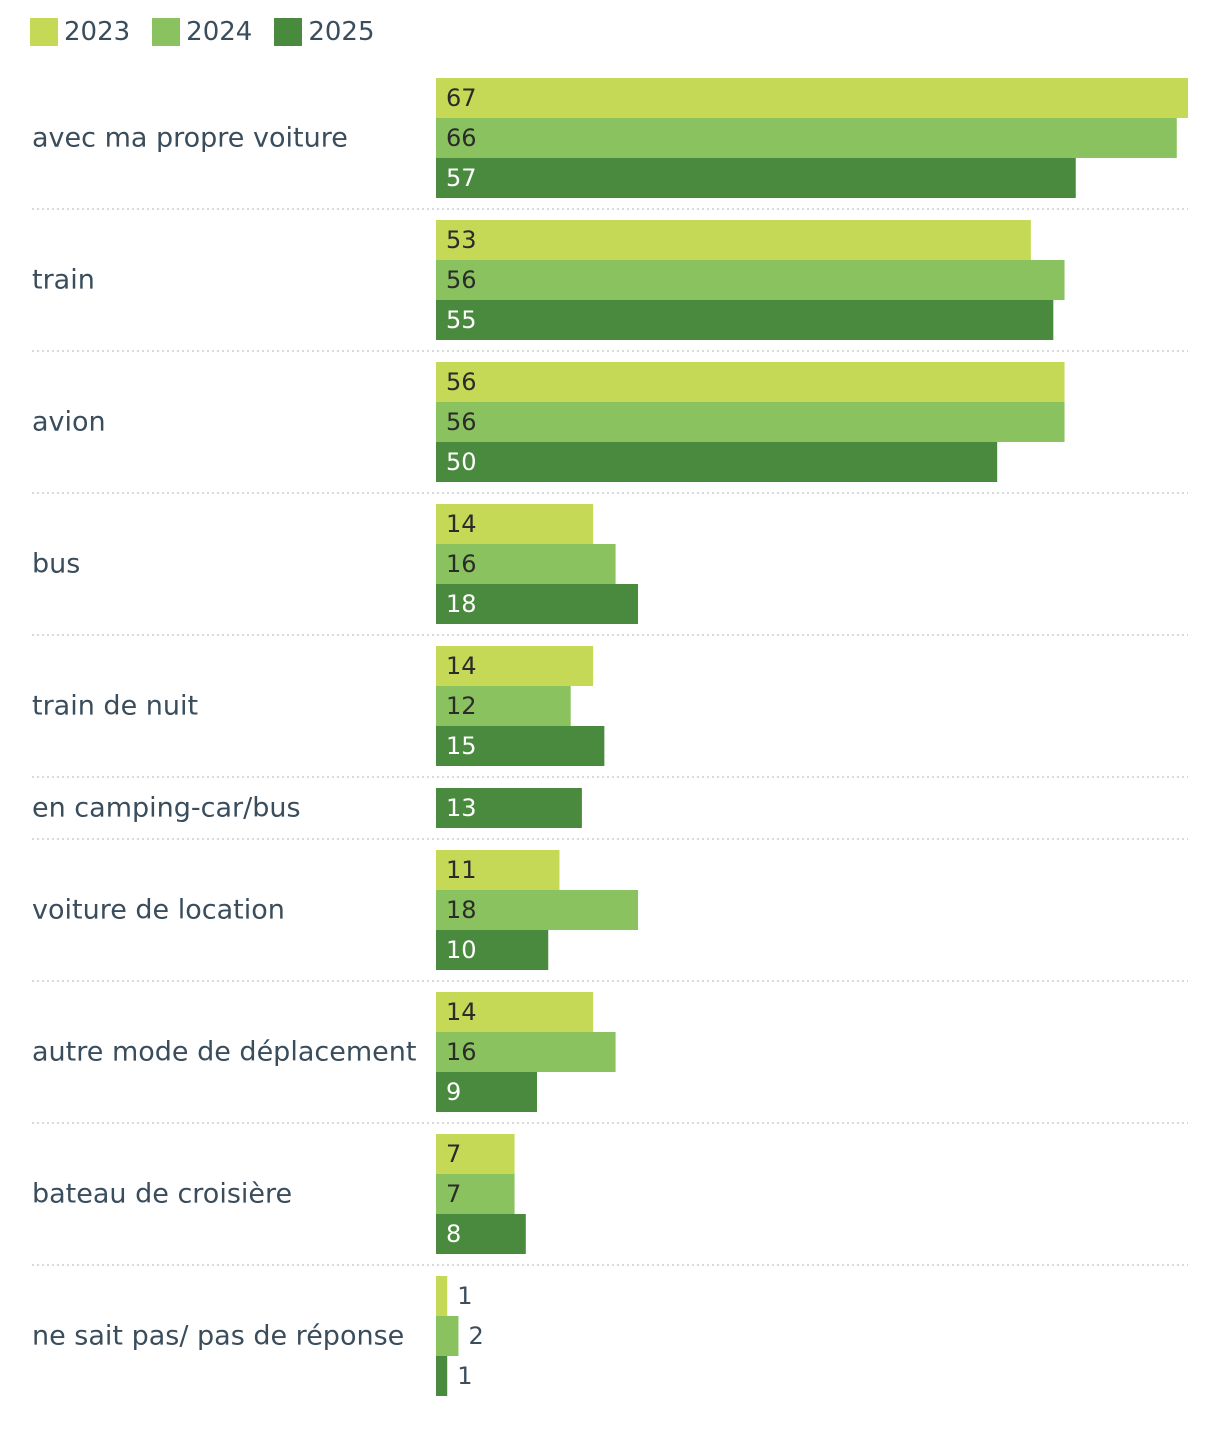 The height and width of the screenshot is (1446, 1220). I want to click on data-label: 9, so click(453, 1092).